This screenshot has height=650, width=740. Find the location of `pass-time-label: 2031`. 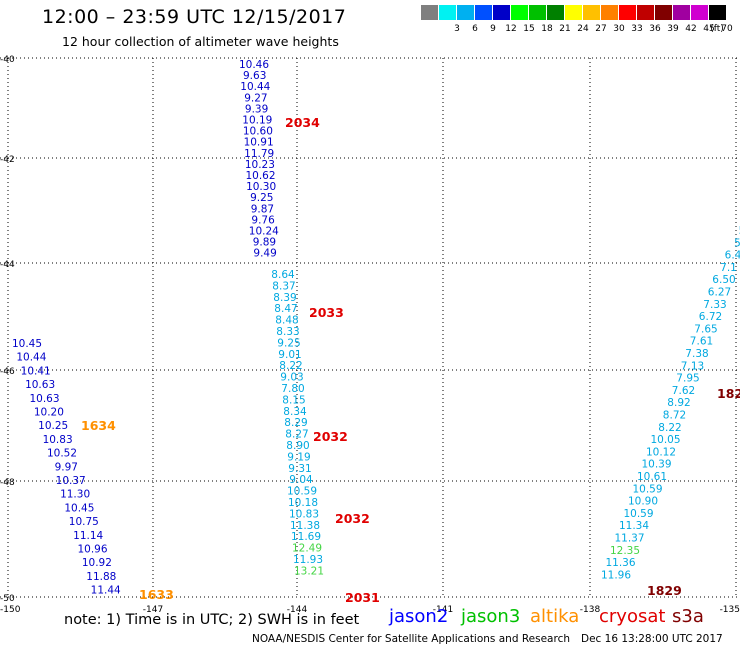

pass-time-label: 2031 is located at coordinates (362, 597).